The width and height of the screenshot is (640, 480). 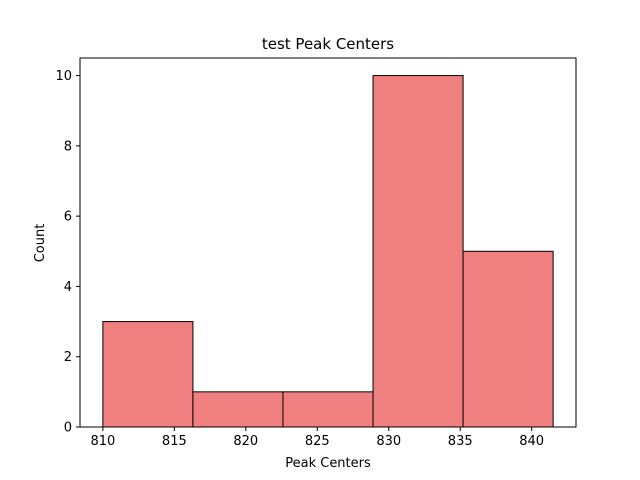 What do you see at coordinates (102, 441) in the screenshot?
I see `x-tick-label: 810` at bounding box center [102, 441].